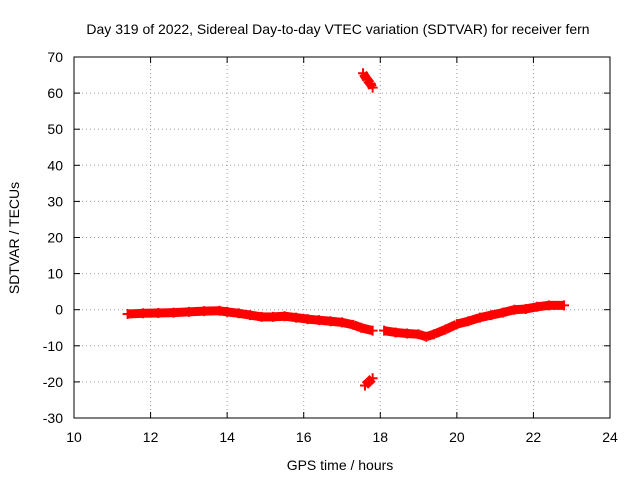 The height and width of the screenshot is (480, 640). What do you see at coordinates (55, 57) in the screenshot?
I see `y-tick-label: 70` at bounding box center [55, 57].